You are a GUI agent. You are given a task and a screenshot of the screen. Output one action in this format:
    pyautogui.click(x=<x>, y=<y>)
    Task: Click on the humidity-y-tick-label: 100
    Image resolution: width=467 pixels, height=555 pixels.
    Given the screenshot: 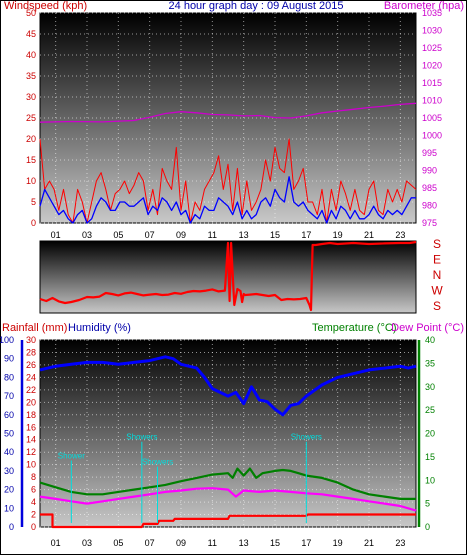 What is the action you would take?
    pyautogui.click(x=7, y=340)
    